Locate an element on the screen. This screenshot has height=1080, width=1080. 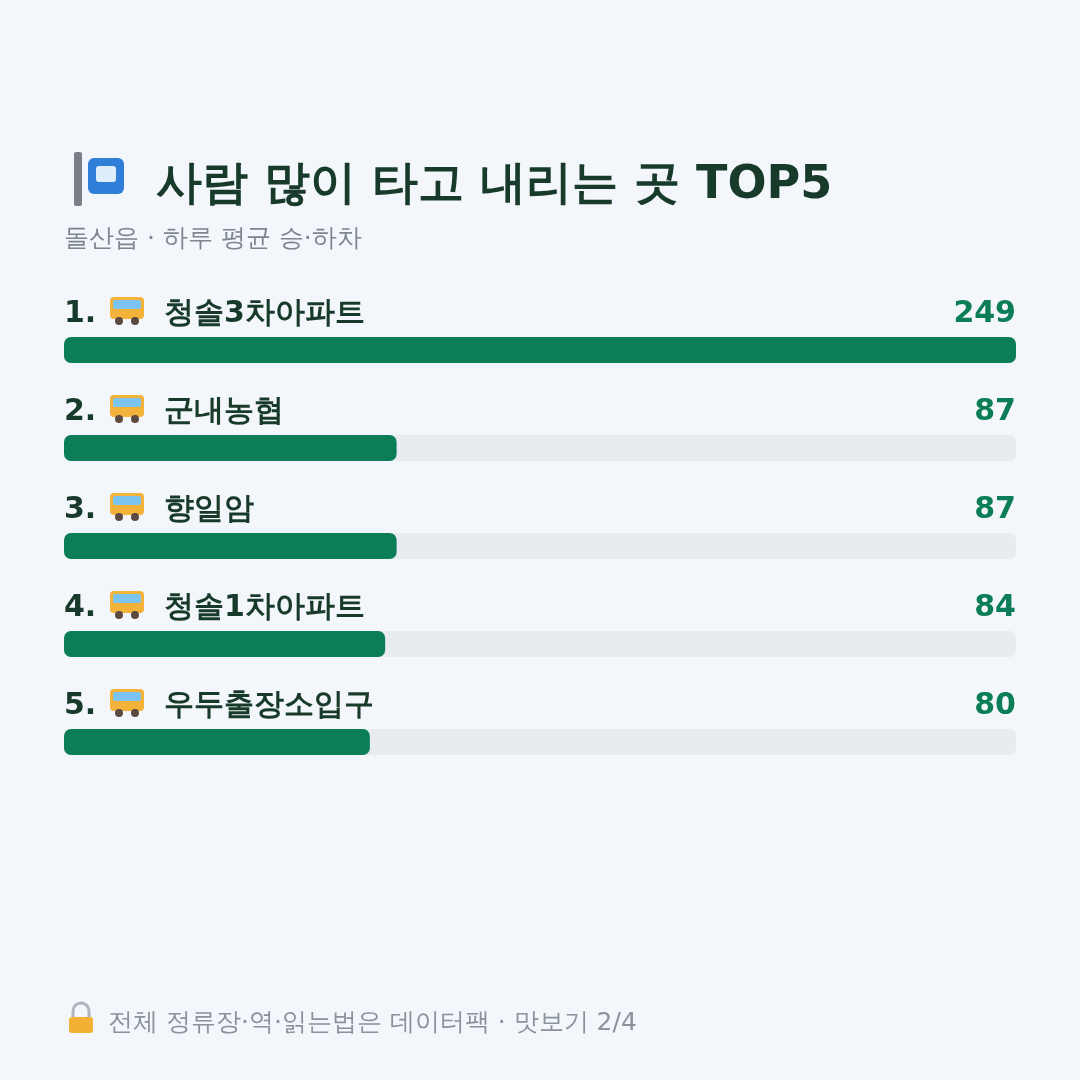
data-label: 84 is located at coordinates (995, 605).